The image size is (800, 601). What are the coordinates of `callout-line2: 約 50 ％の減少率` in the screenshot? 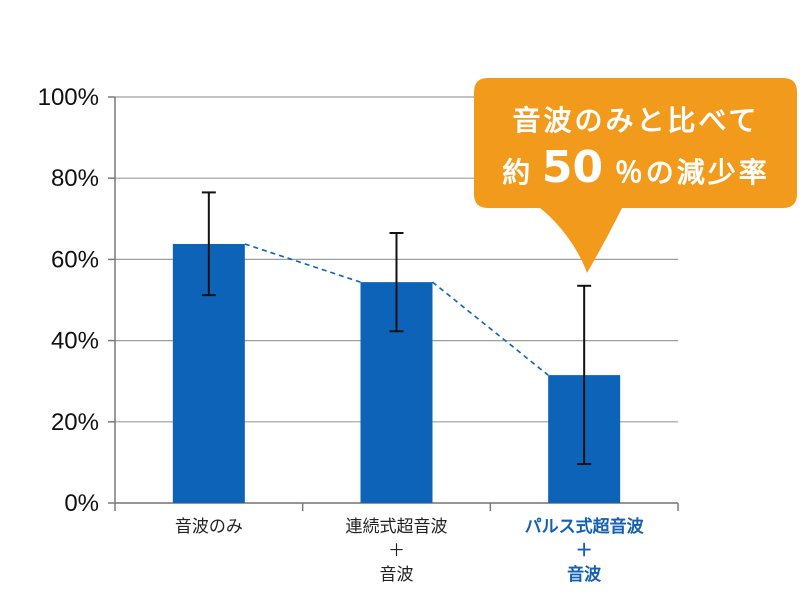 It's located at (635, 167).